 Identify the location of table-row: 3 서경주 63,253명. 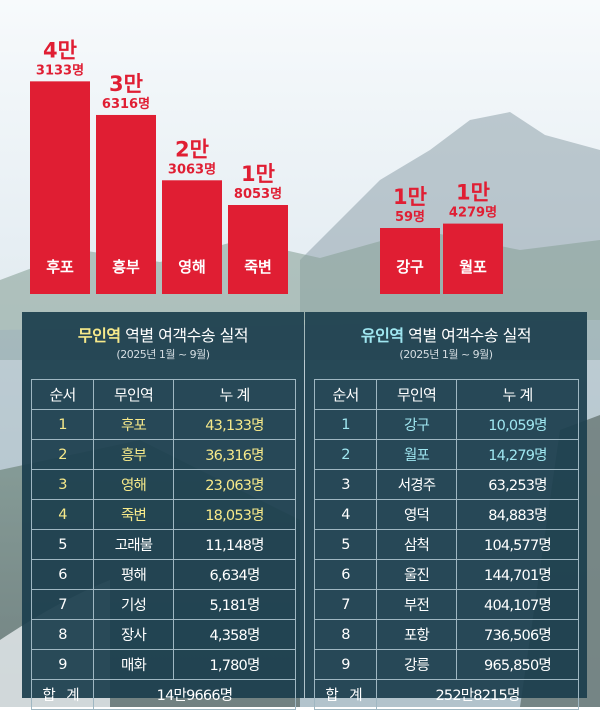
(446, 484).